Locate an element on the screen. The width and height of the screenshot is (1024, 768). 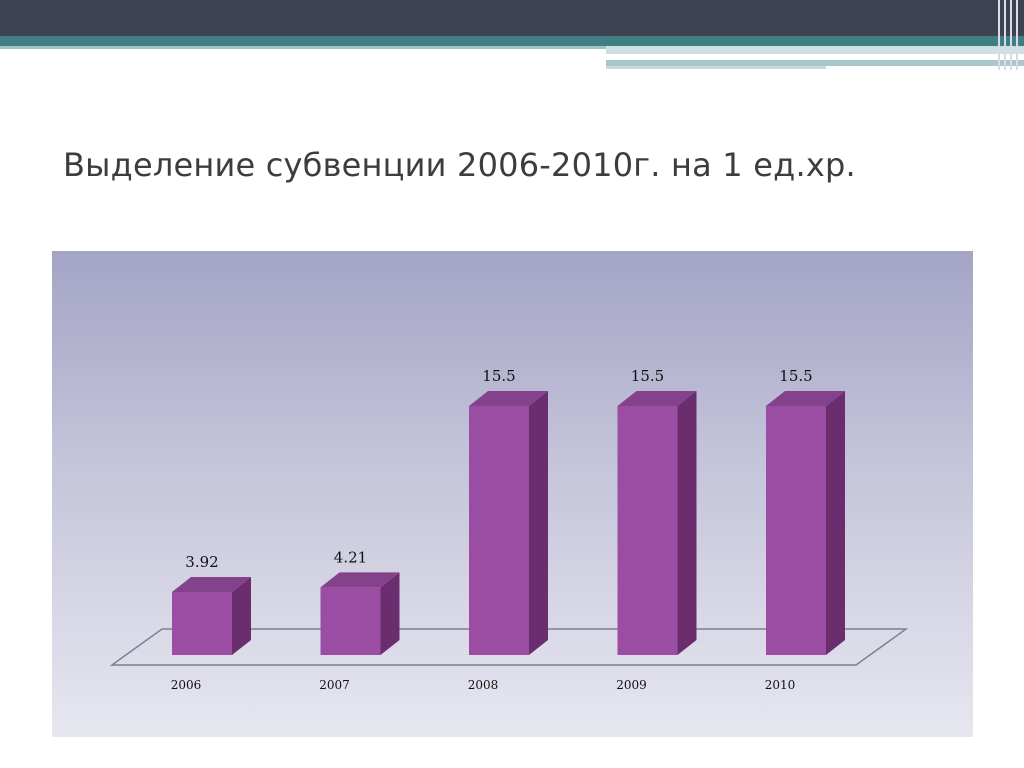
x-tick-label: 2009 is located at coordinates (631, 685).